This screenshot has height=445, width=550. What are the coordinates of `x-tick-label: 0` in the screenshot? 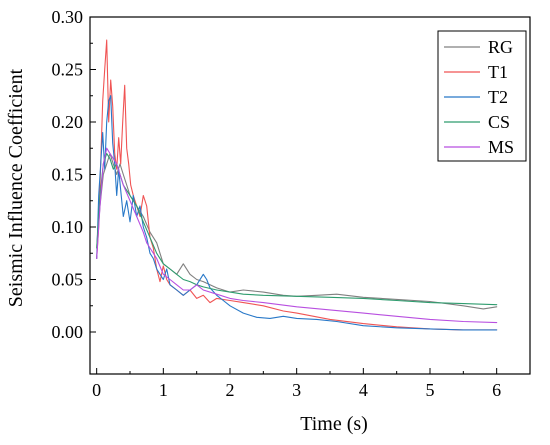 It's located at (96, 390).